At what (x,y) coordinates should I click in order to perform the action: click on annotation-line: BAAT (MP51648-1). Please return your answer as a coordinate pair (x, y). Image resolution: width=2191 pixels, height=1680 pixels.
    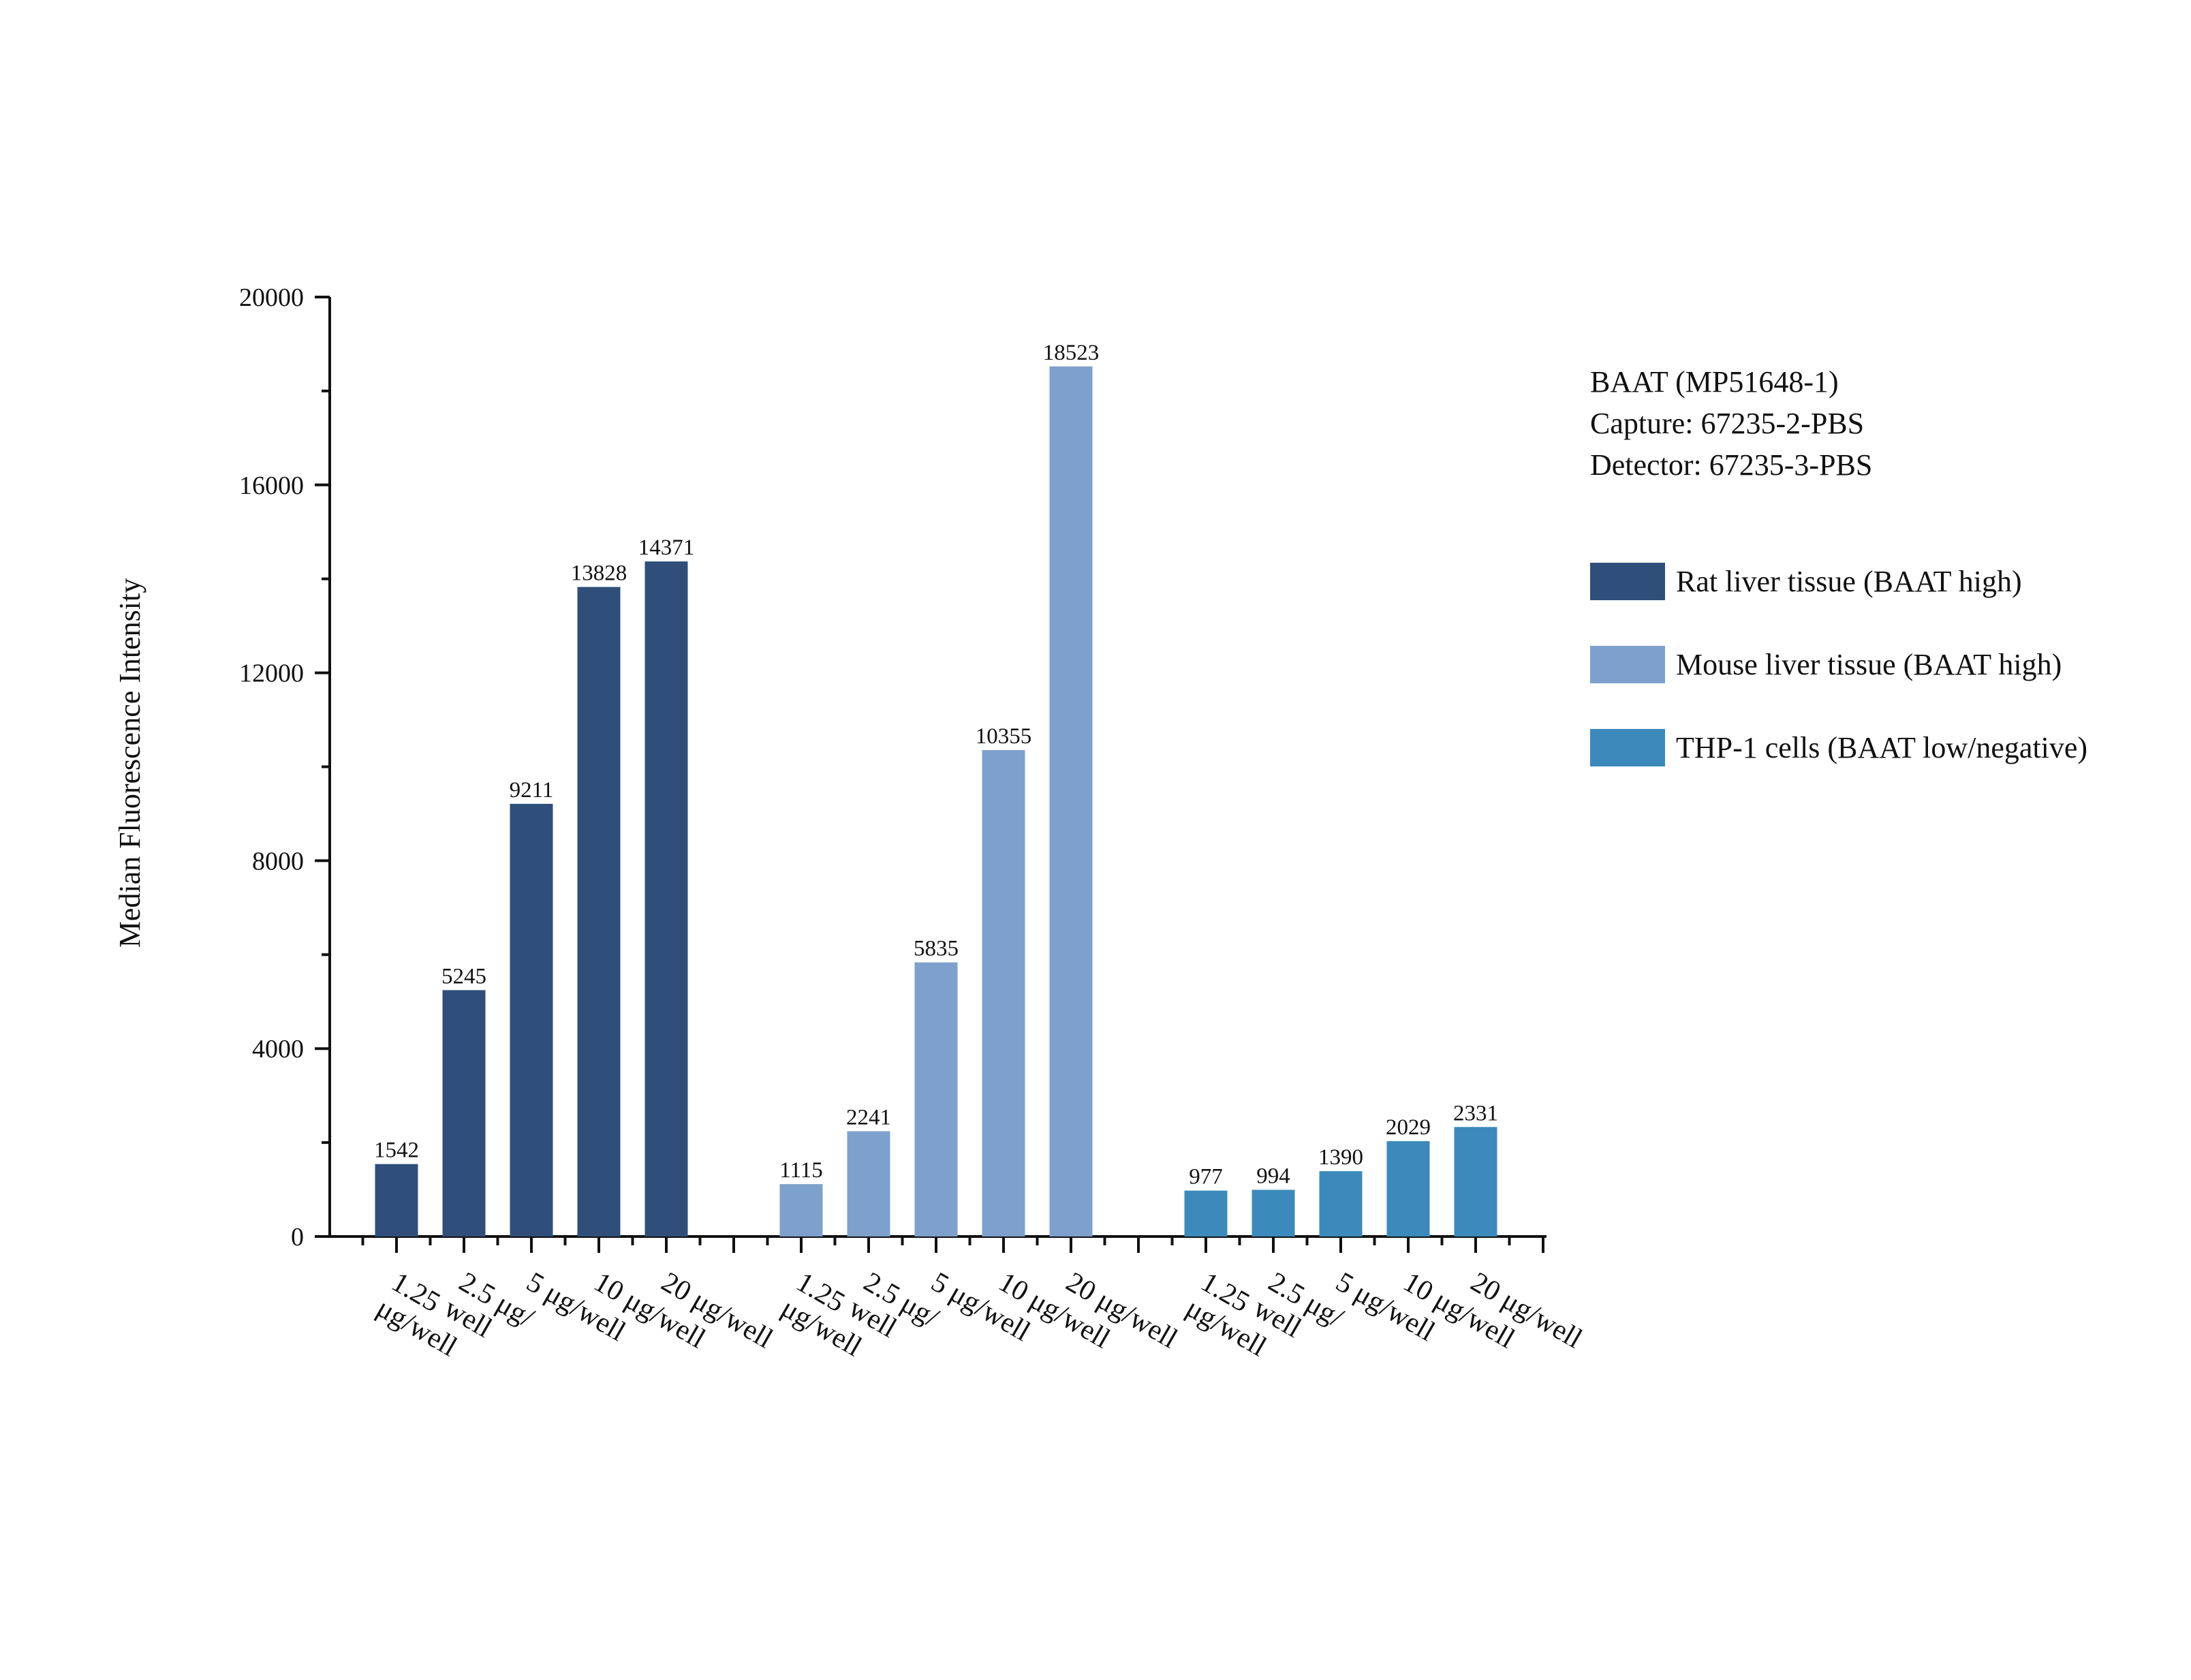
    Looking at the image, I should click on (1714, 382).